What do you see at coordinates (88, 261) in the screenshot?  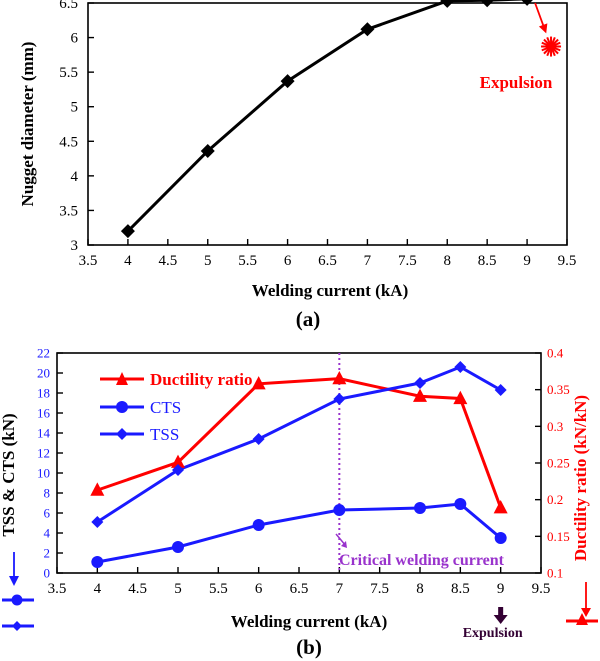 I see `panel-a-x-tick-label: 3.5` at bounding box center [88, 261].